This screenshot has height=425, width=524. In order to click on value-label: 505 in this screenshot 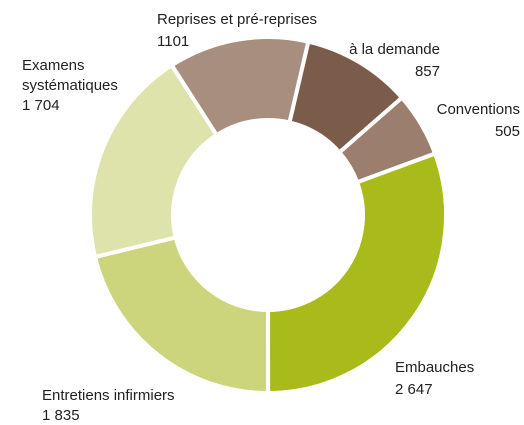, I will do `click(507, 131)`.